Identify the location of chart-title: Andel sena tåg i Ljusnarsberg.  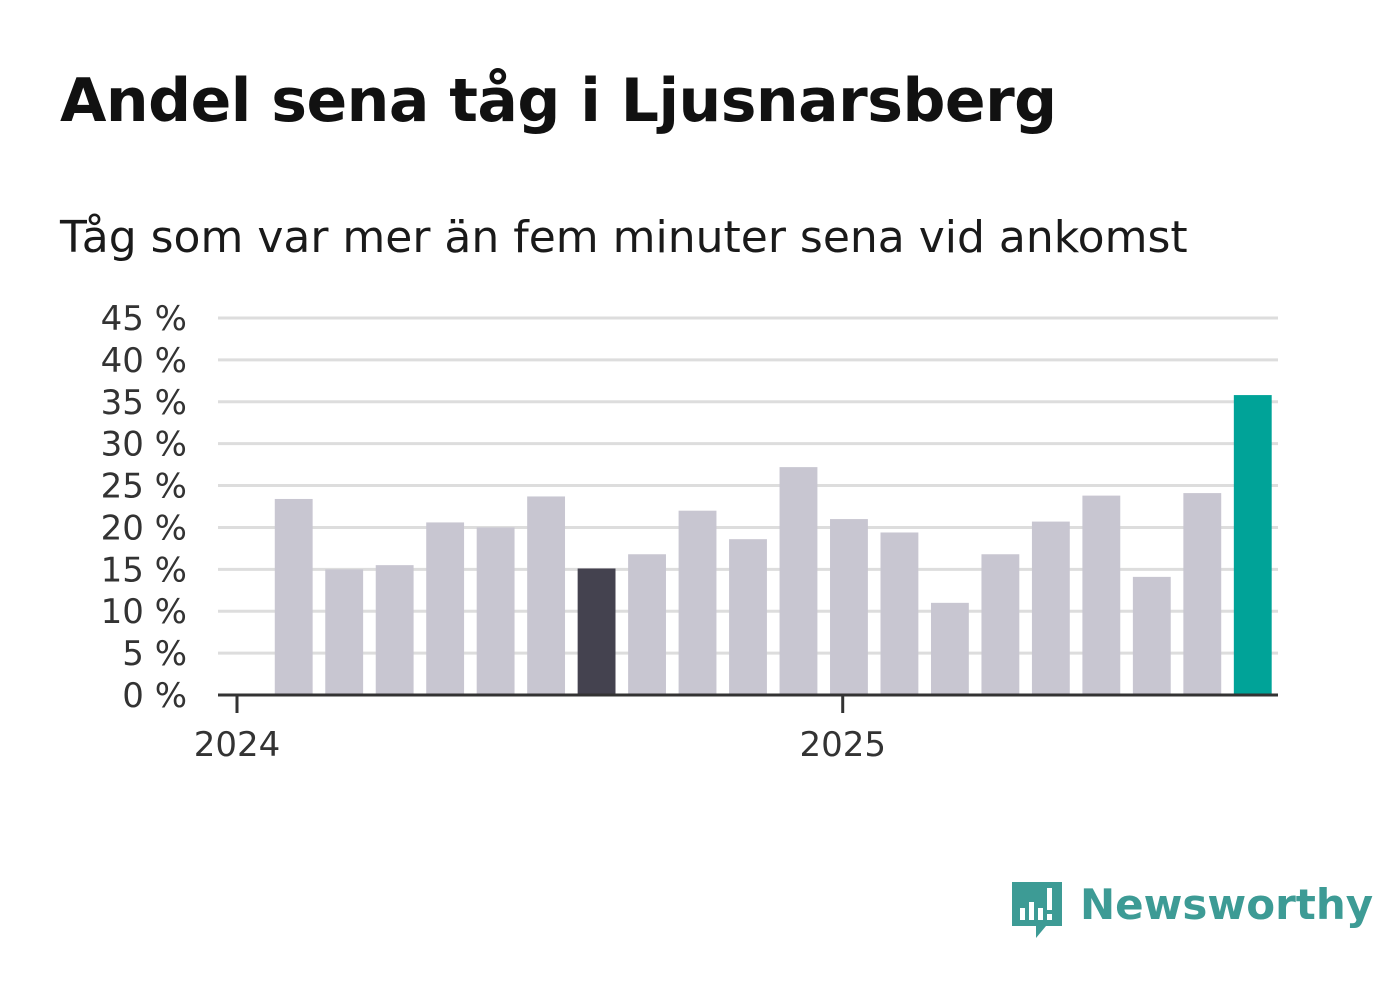
(558, 101).